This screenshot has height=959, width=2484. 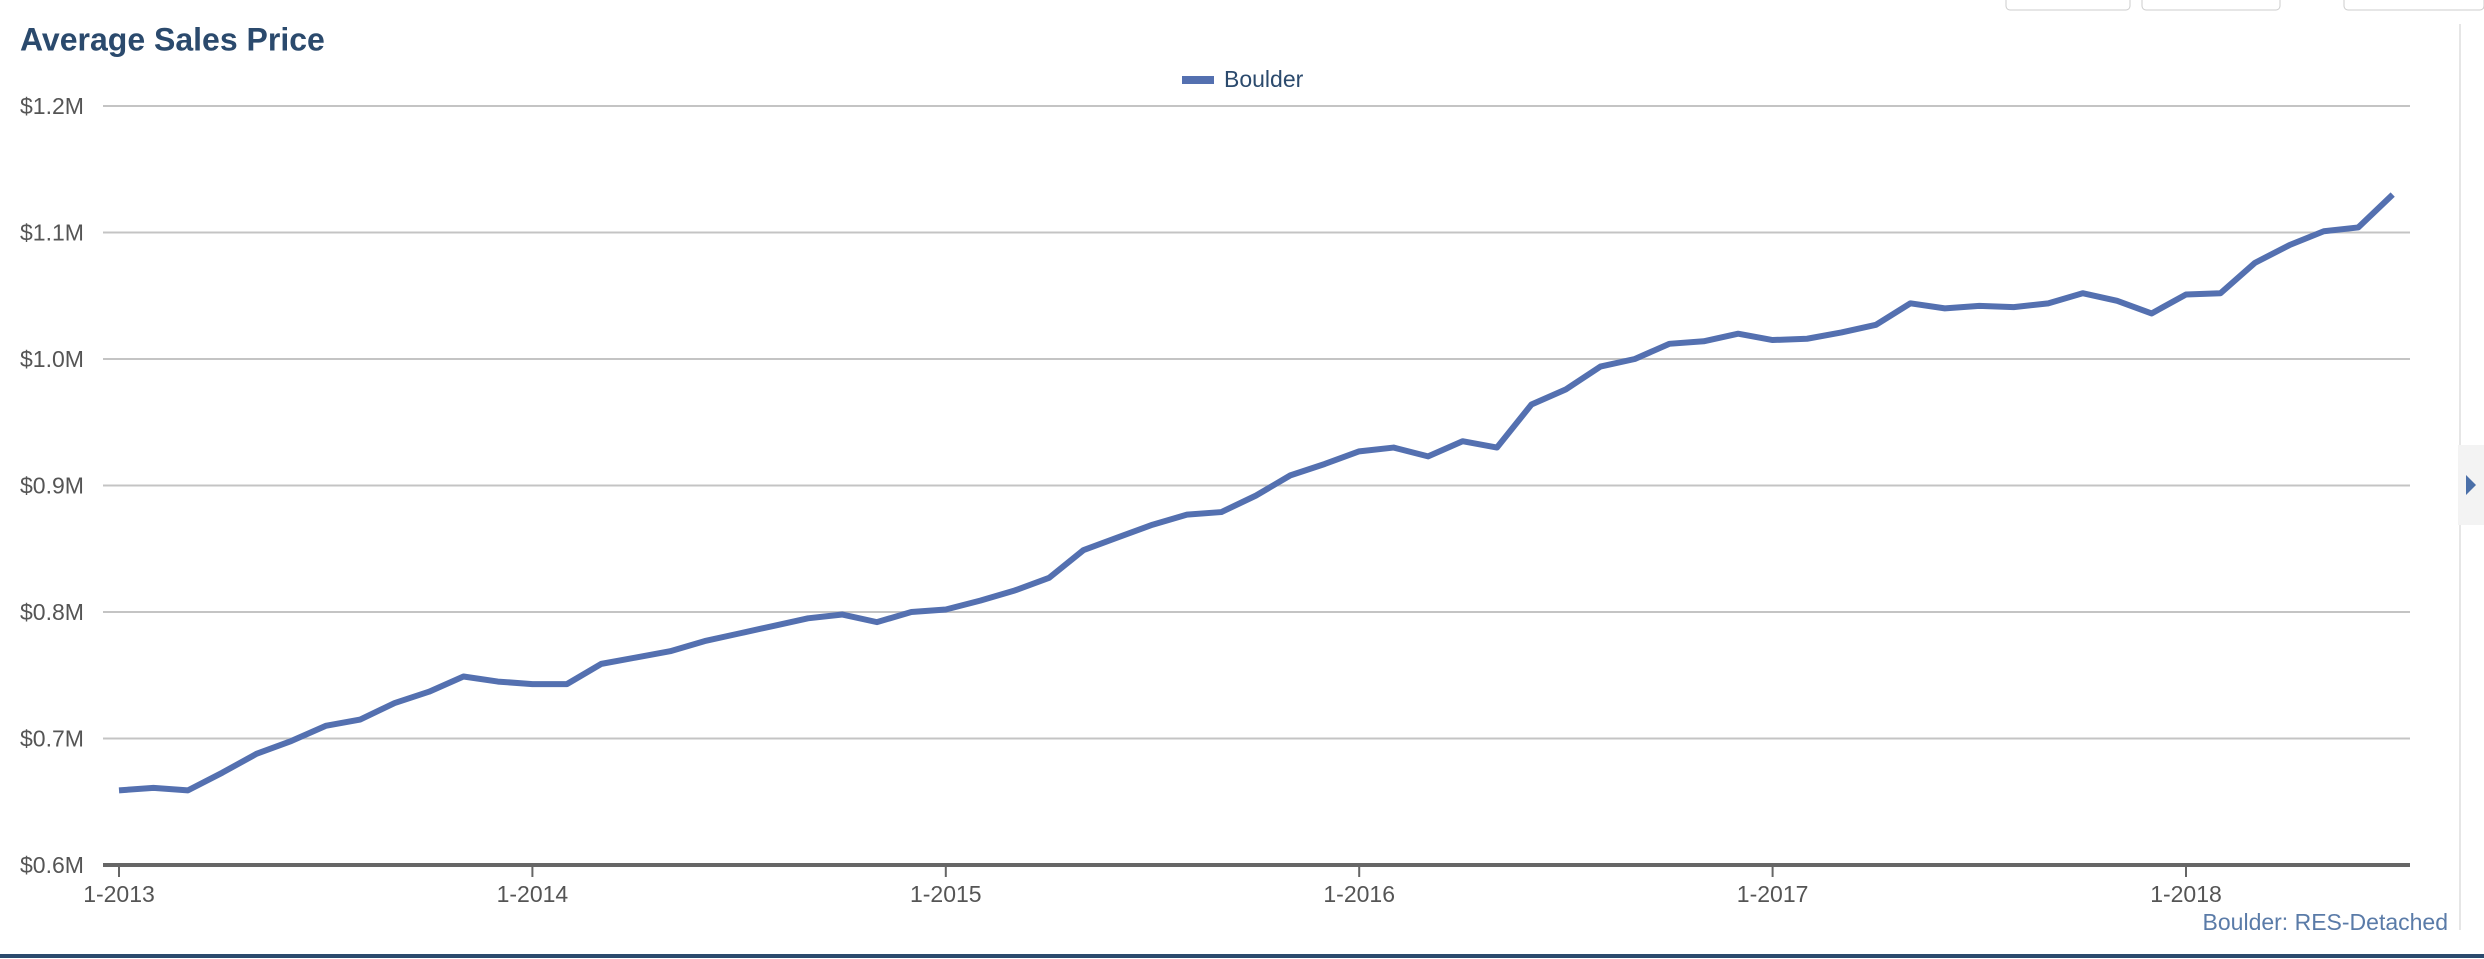 What do you see at coordinates (533, 894) in the screenshot?
I see `x-tick-label: 1-2014` at bounding box center [533, 894].